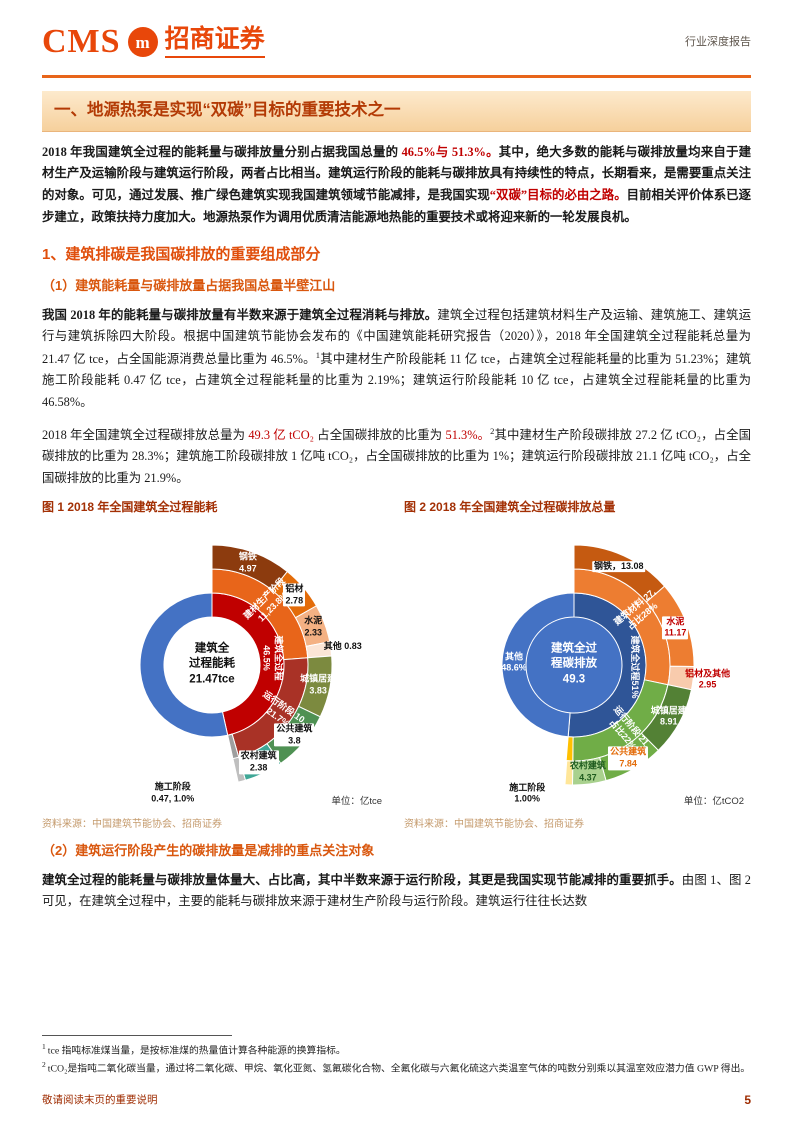  I want to click on logo-brand-text: 招商证券, so click(214, 42).